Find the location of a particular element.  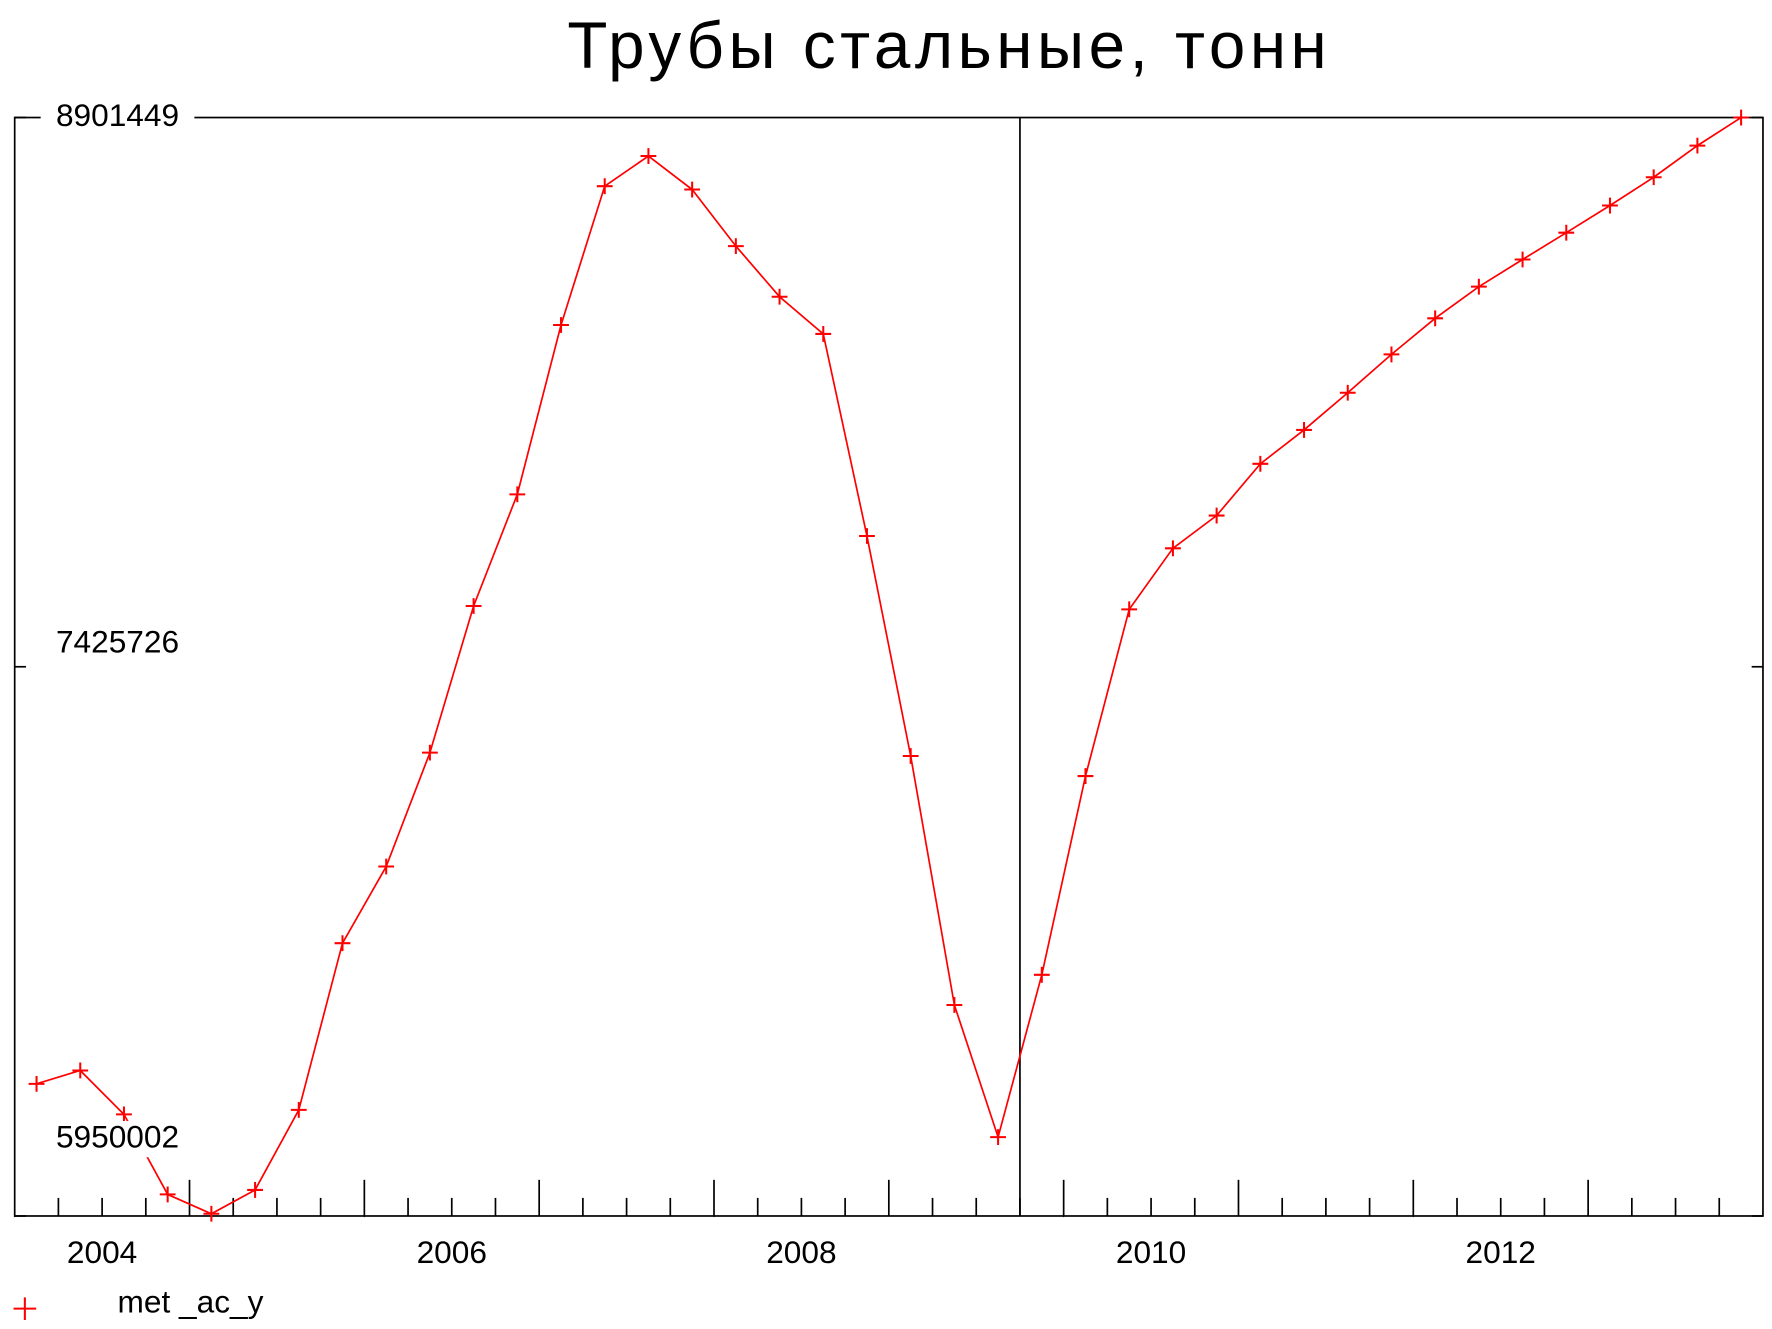

x-tick-label: 2012 is located at coordinates (1501, 1252).